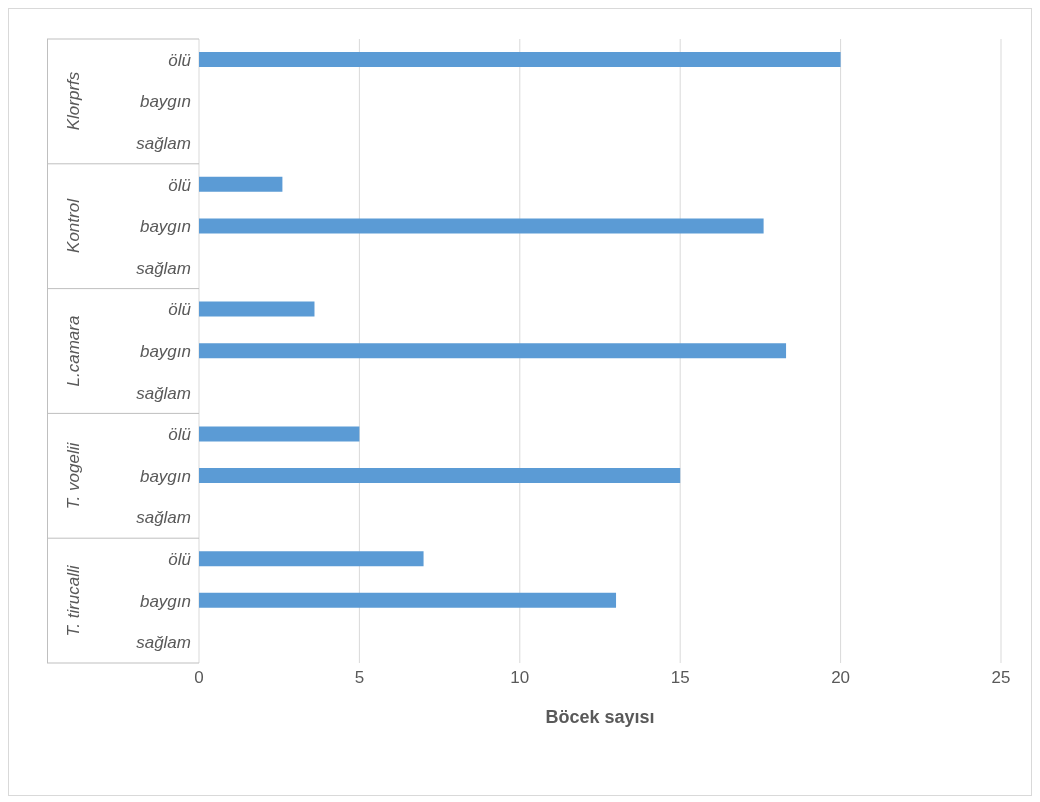 The height and width of the screenshot is (802, 1040). What do you see at coordinates (199, 678) in the screenshot?
I see `x-tick-label: 0` at bounding box center [199, 678].